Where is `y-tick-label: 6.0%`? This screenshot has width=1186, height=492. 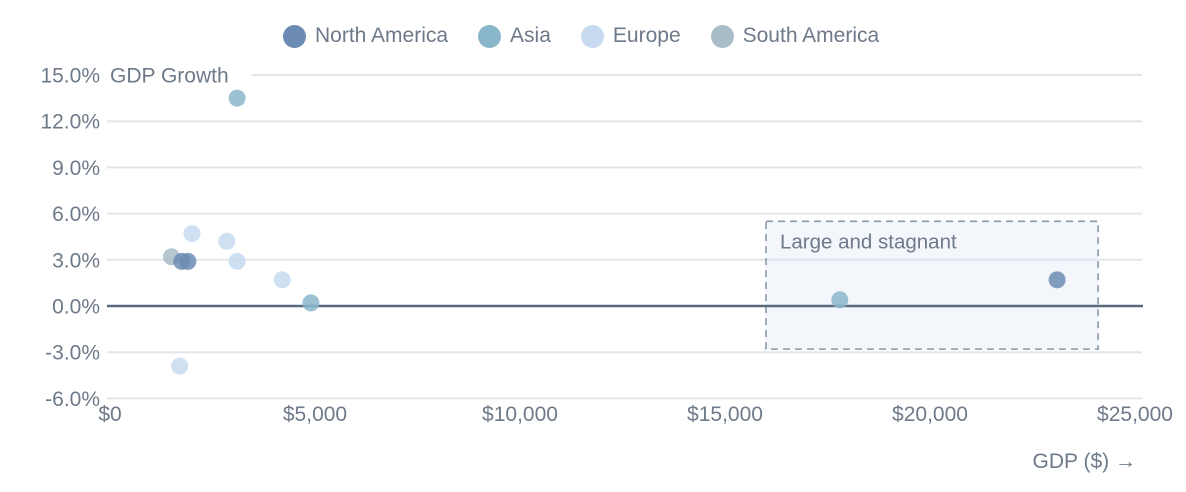 y-tick-label: 6.0% is located at coordinates (76, 214).